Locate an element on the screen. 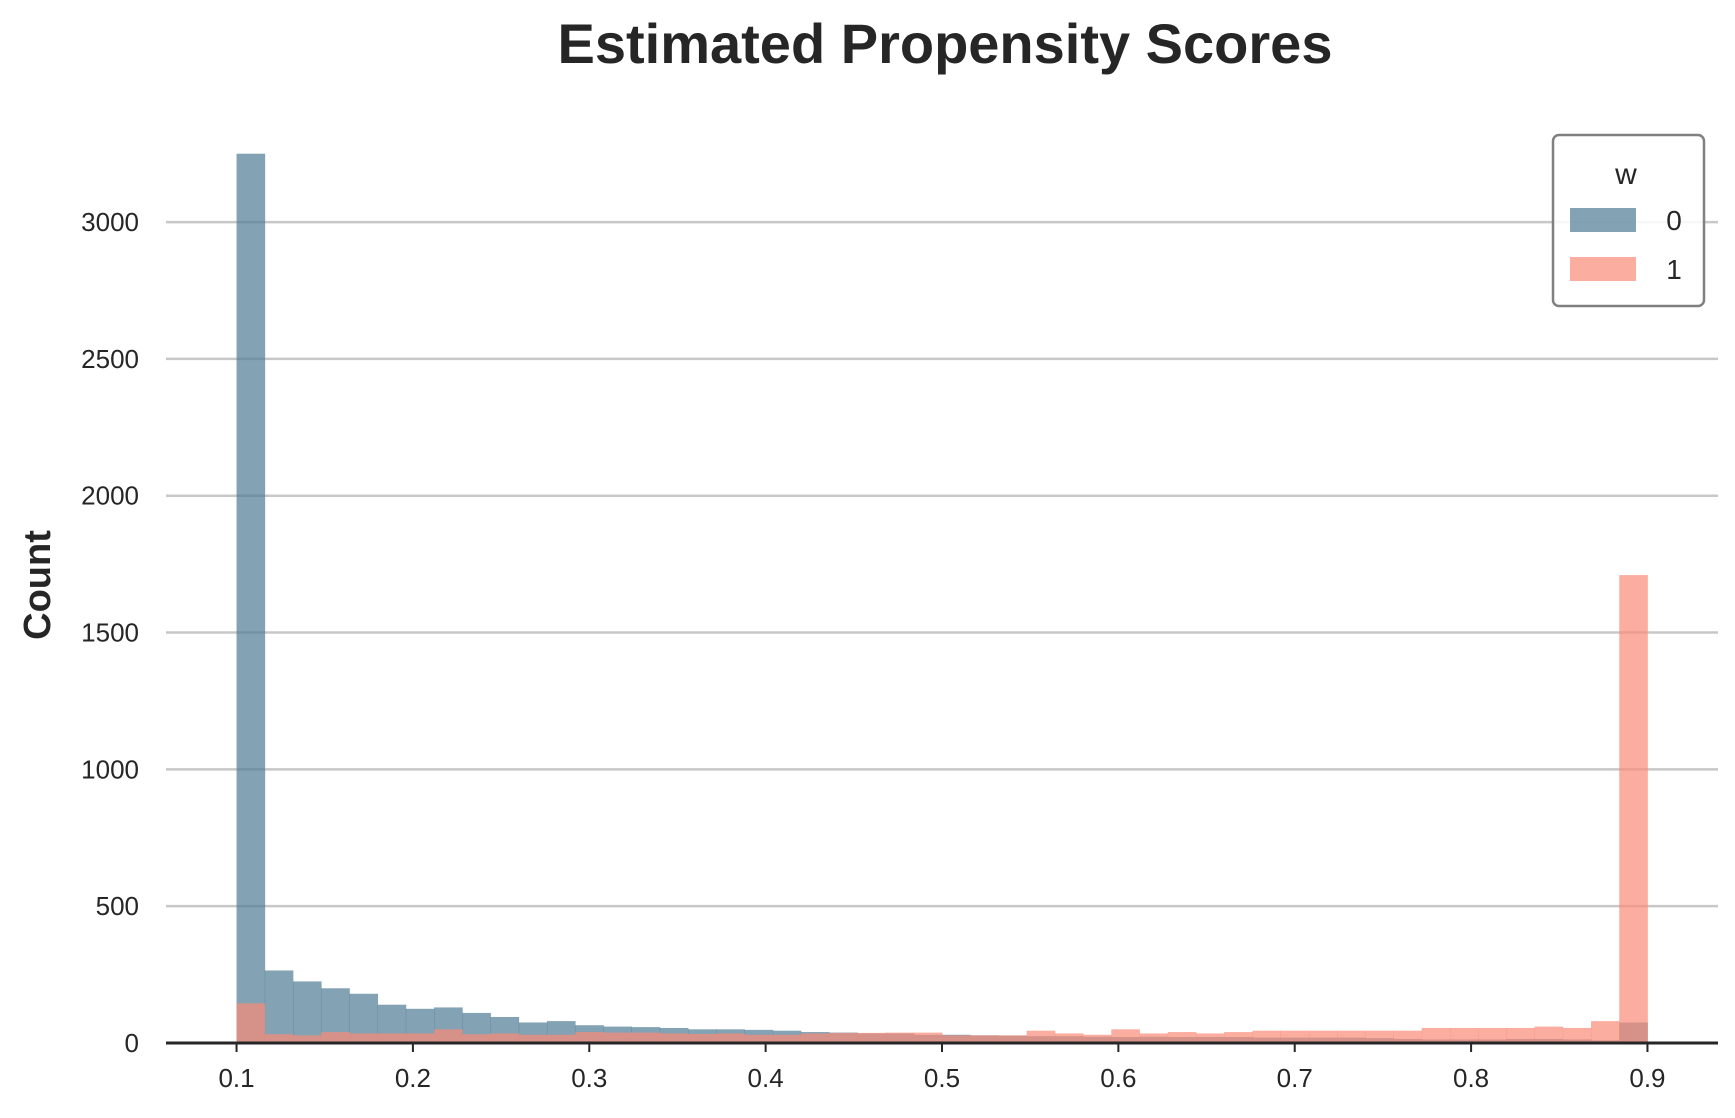 Image resolution: width=1735 pixels, height=1118 pixels. x-tick-label-4: 0.5 is located at coordinates (942, 1078).